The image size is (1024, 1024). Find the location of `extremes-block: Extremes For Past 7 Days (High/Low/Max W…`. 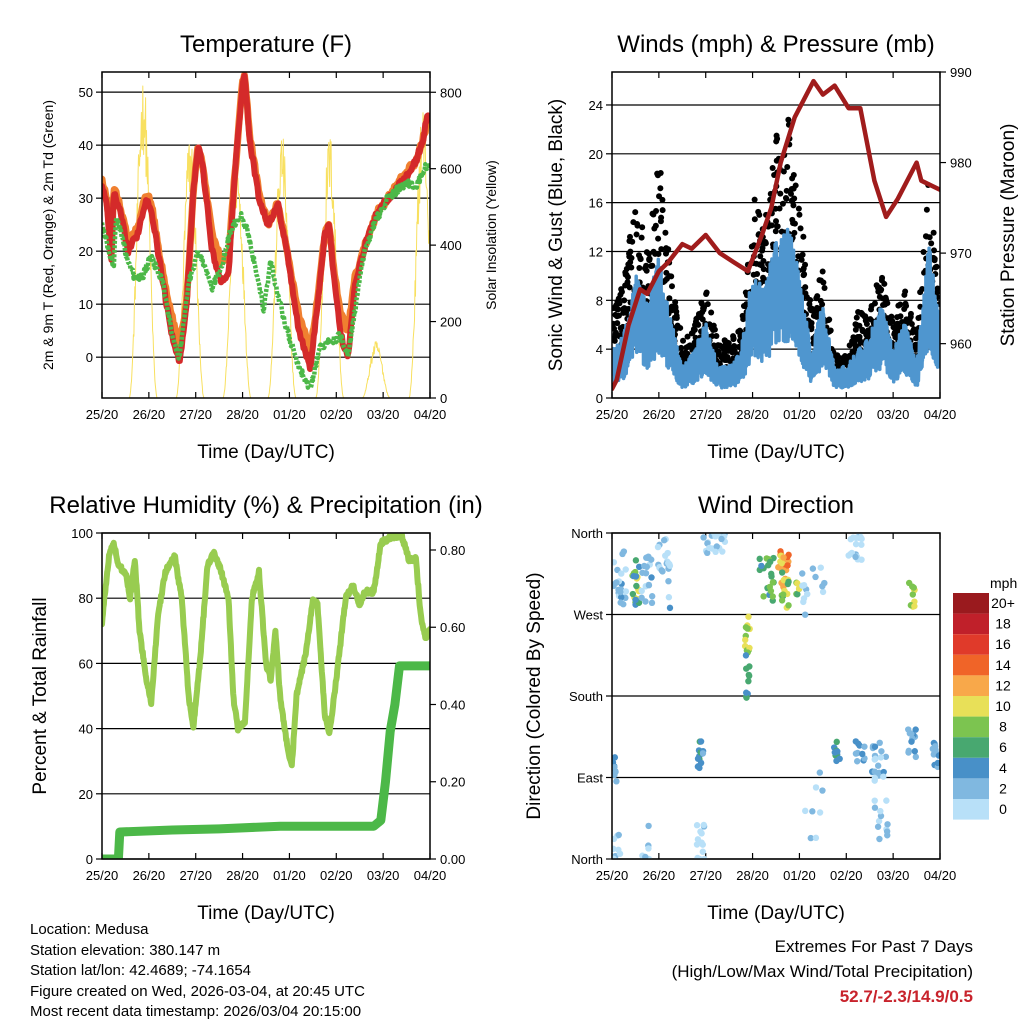

extremes-block: Extremes For Past 7 Days (High/Low/Max W… is located at coordinates (822, 971).